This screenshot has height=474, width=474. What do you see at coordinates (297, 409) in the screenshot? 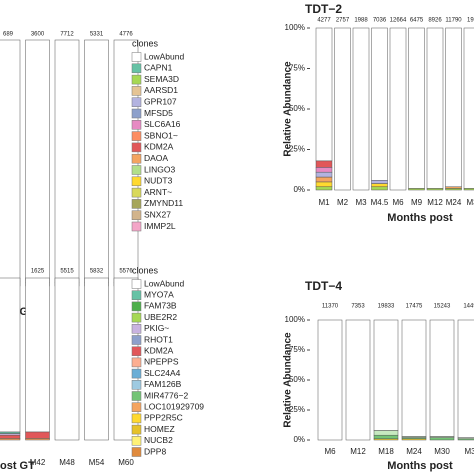
I see `y-tick-label: 25%` at bounding box center [297, 409].